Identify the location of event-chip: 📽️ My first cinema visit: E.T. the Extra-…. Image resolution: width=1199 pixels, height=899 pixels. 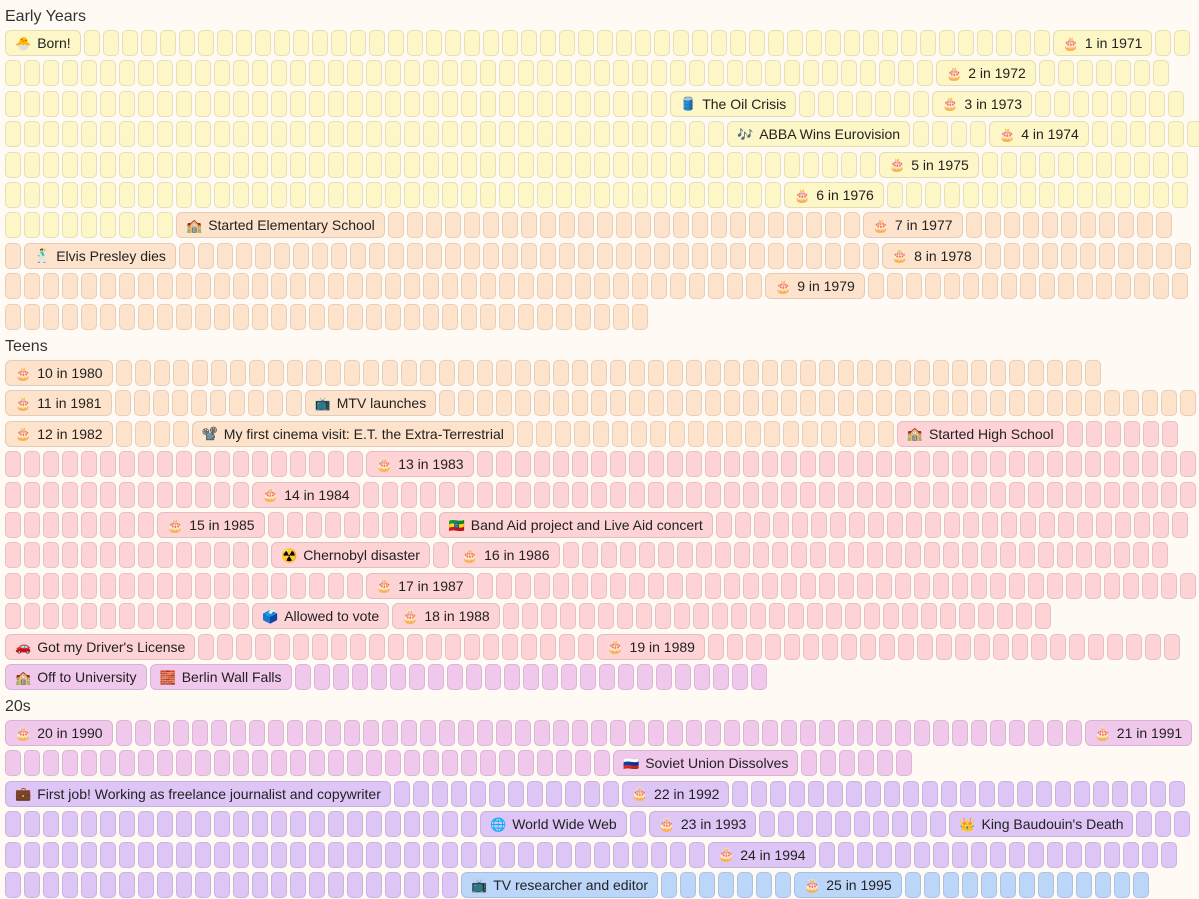
(352, 433).